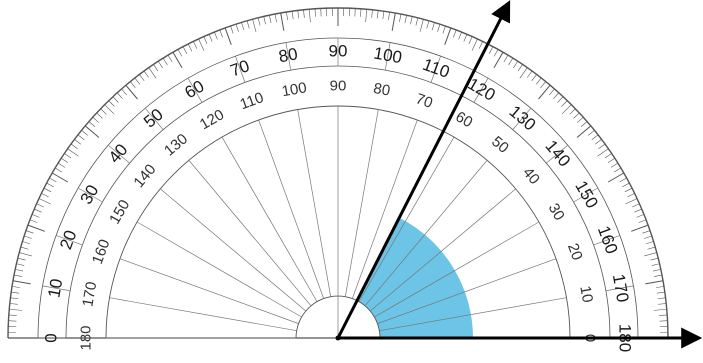 The image size is (703, 363). I want to click on inner-scale-label: 140, so click(144, 176).